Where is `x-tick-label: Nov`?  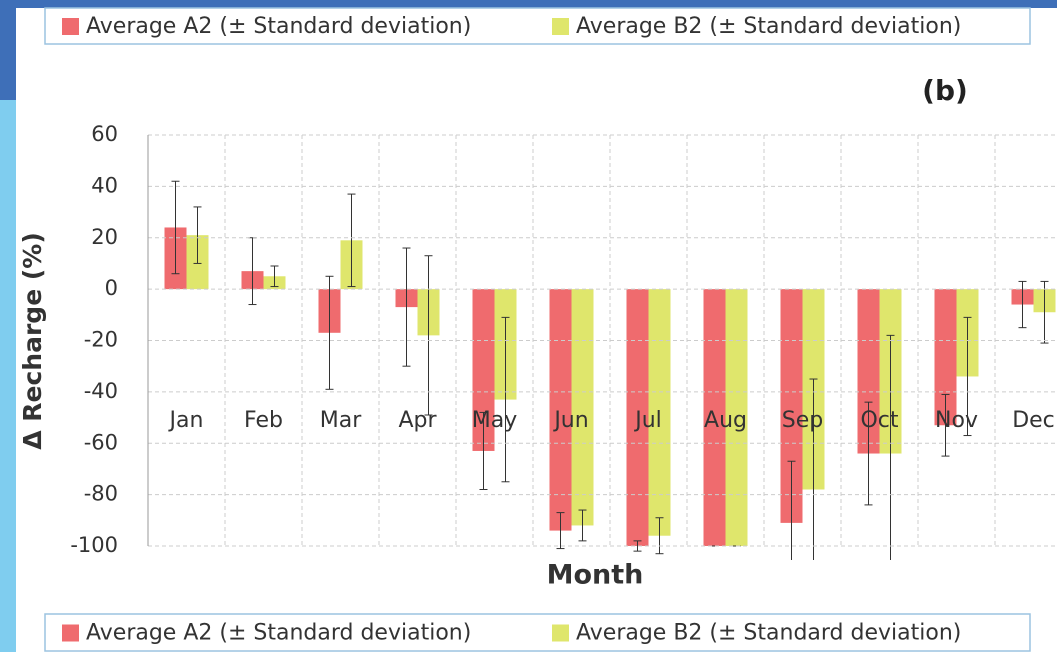 x-tick-label: Nov is located at coordinates (956, 420).